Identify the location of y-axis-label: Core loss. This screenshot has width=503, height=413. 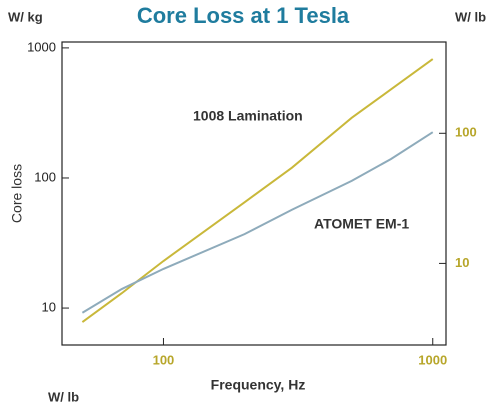
(17, 193).